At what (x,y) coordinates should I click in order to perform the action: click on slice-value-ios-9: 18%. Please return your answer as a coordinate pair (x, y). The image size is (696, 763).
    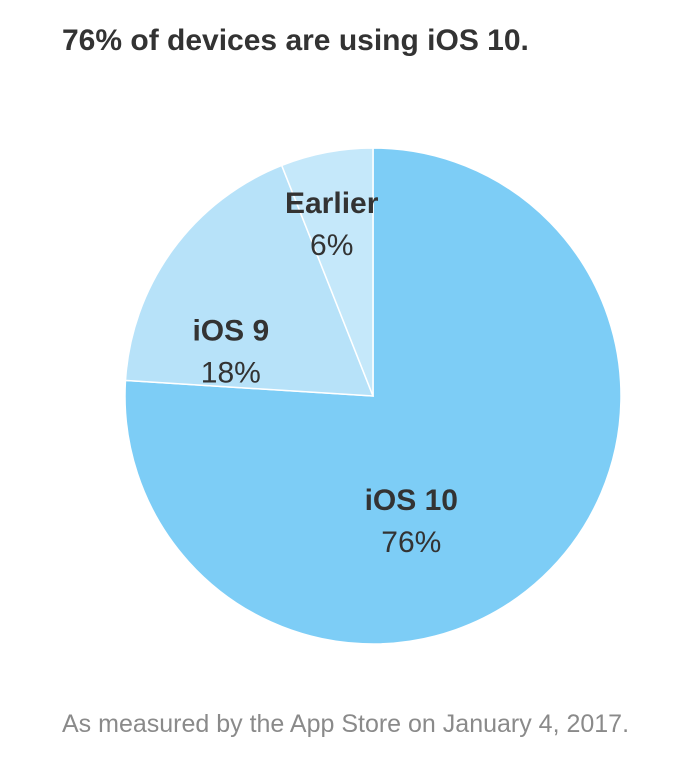
    Looking at the image, I should click on (231, 372).